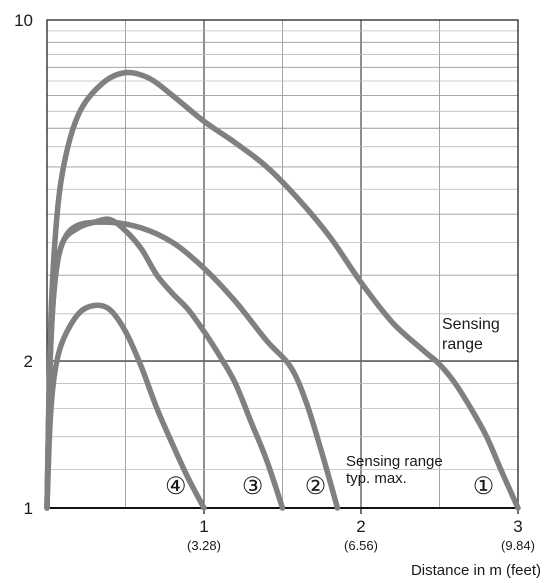 The height and width of the screenshot is (583, 546). Describe the element at coordinates (203, 526) in the screenshot. I see `x-tick-label: 1` at that location.